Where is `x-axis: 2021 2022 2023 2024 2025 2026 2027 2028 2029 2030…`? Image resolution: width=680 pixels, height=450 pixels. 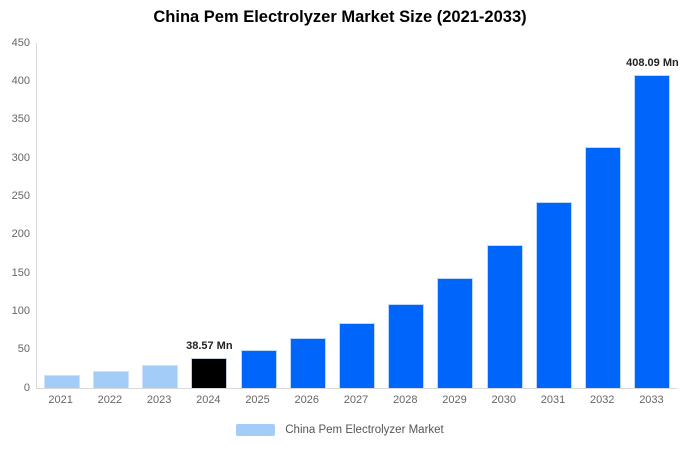 x-axis: 2021 2022 2023 2024 2025 2026 2027 2028 2029 2030… is located at coordinates (356, 400).